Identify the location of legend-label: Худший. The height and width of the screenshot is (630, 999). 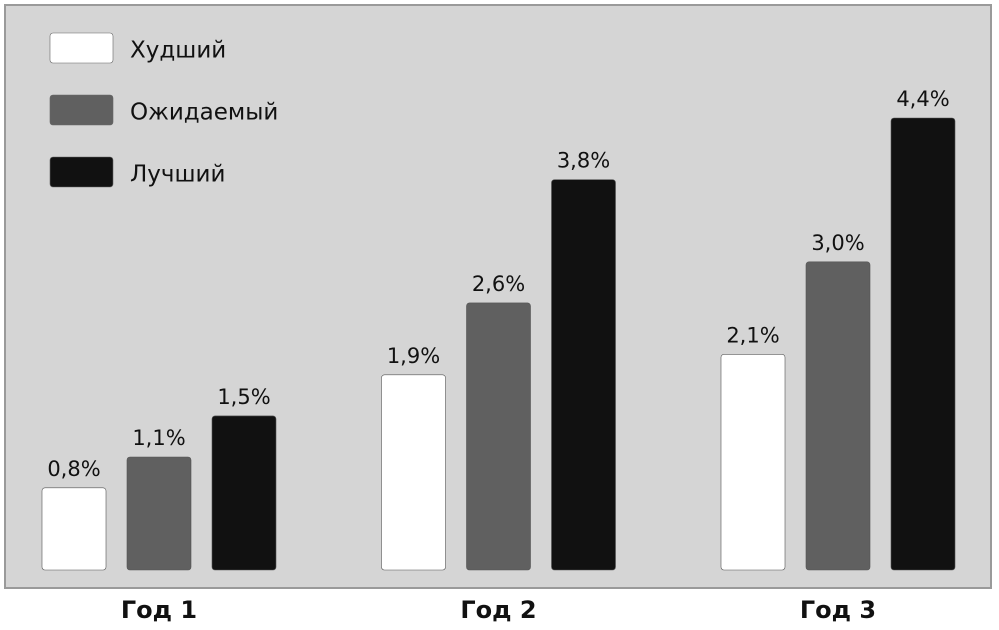
(178, 51).